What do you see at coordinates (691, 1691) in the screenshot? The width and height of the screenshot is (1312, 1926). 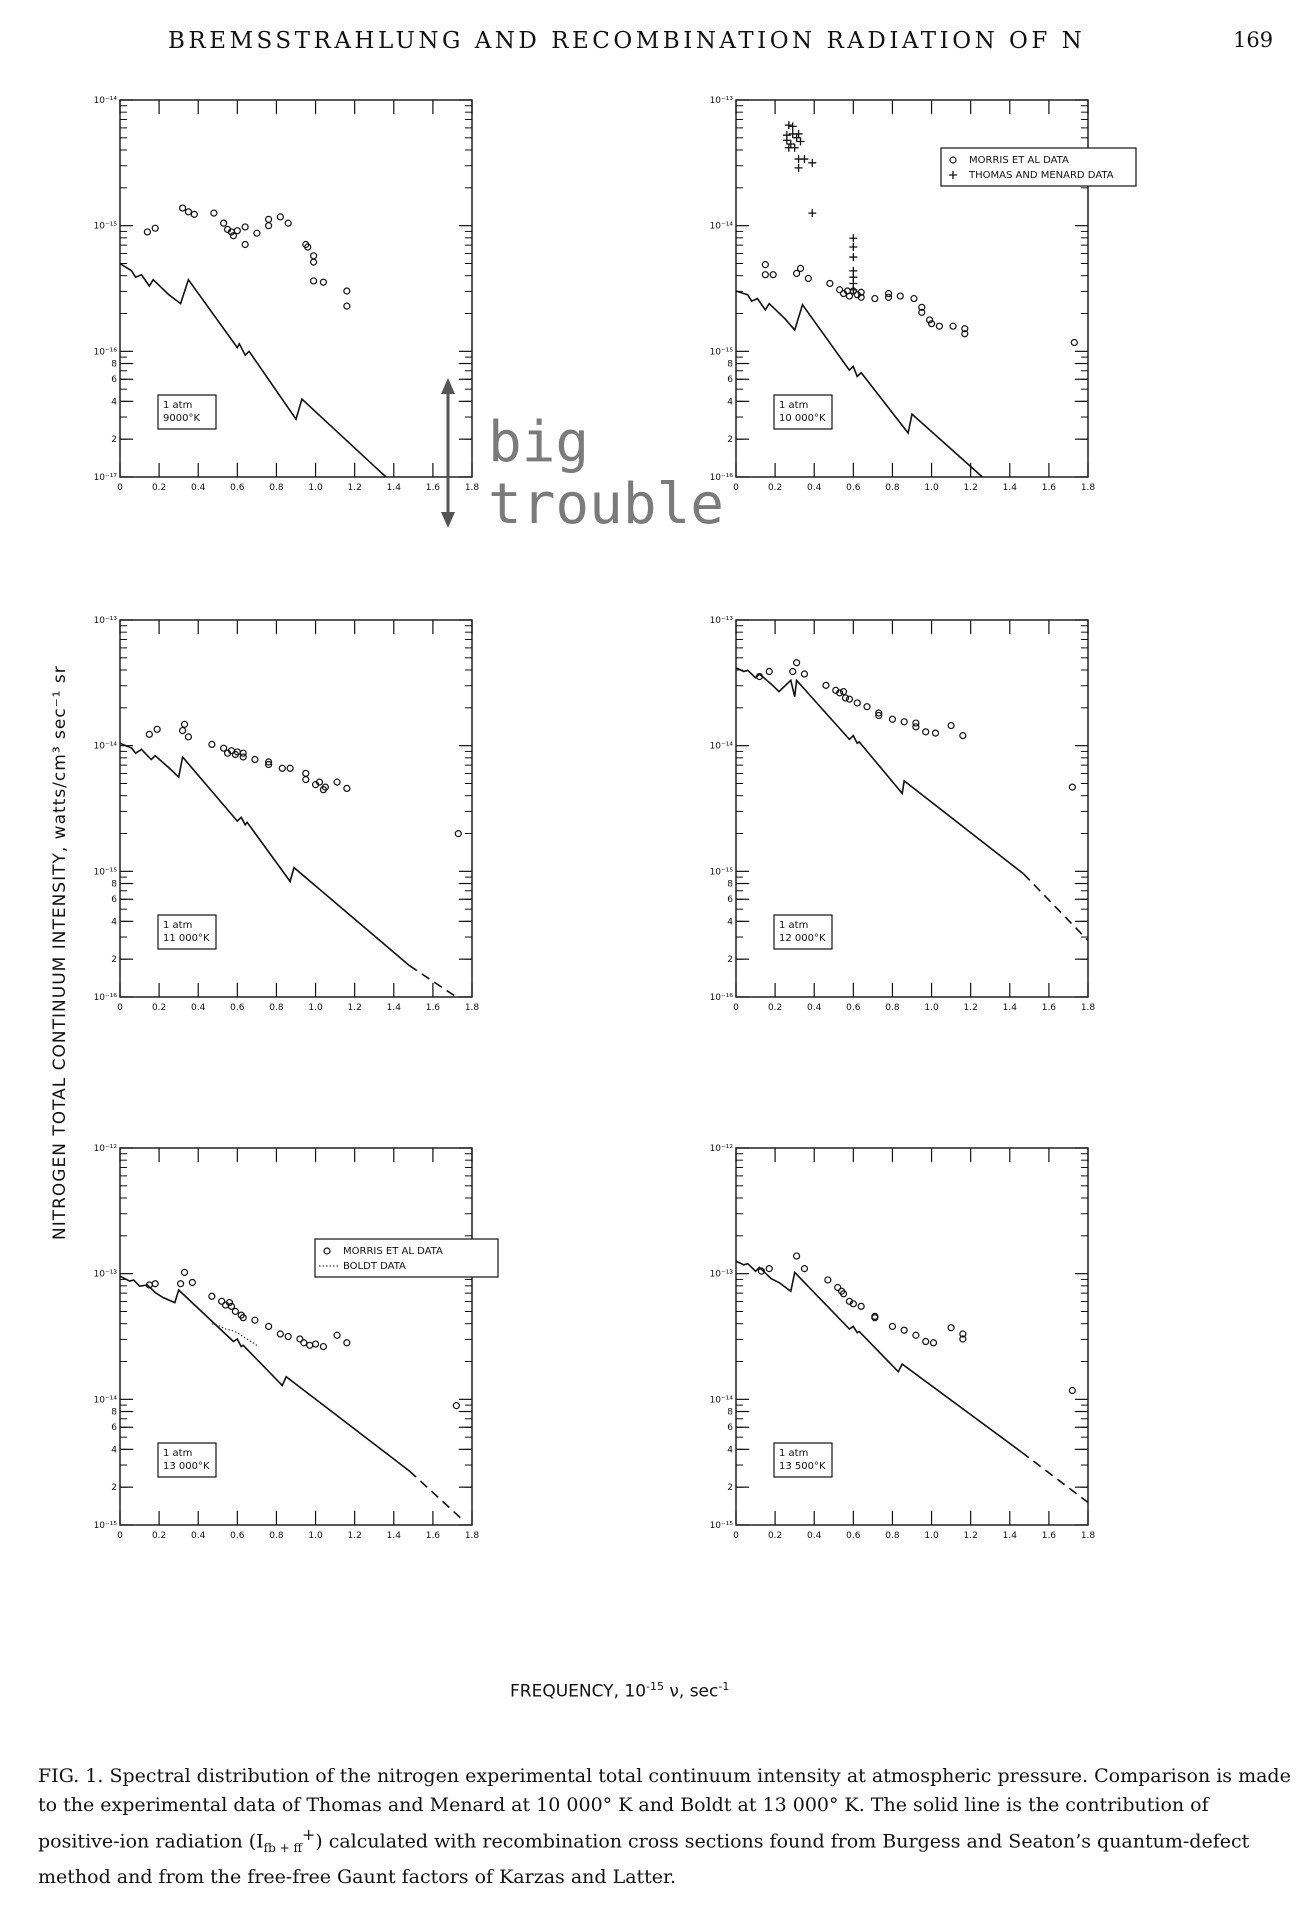 I see `x-axis-label-suffix: ν, sec` at bounding box center [691, 1691].